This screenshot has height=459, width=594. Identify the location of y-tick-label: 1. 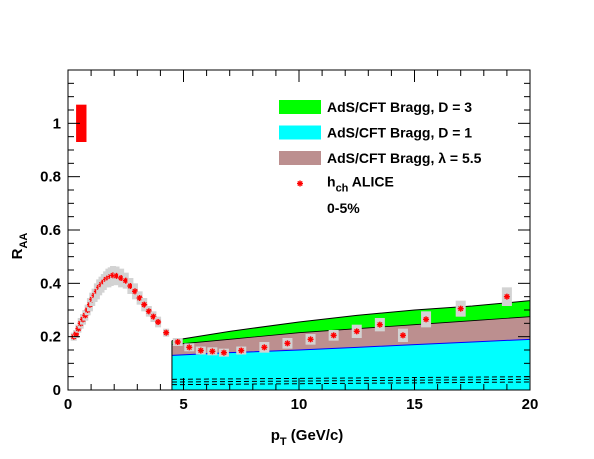
(57, 123).